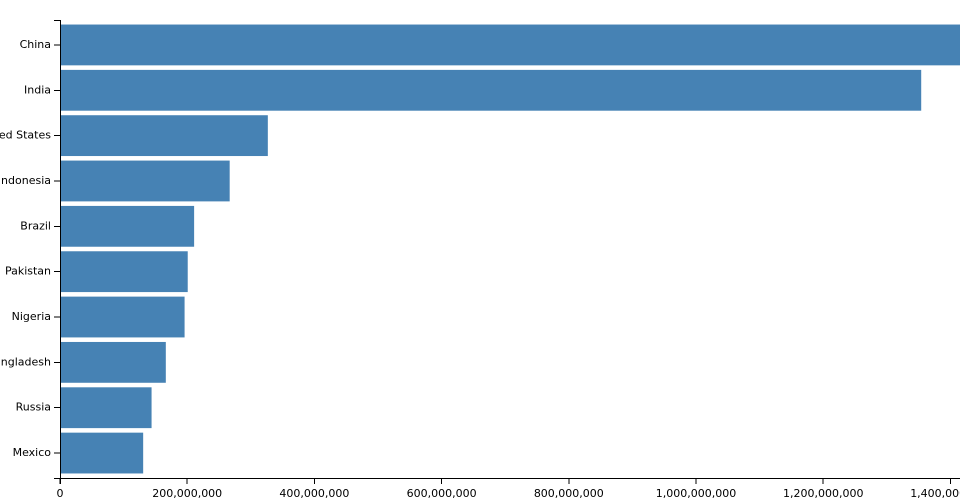 The width and height of the screenshot is (960, 500). I want to click on y-tick-label: Mexico, so click(32, 452).